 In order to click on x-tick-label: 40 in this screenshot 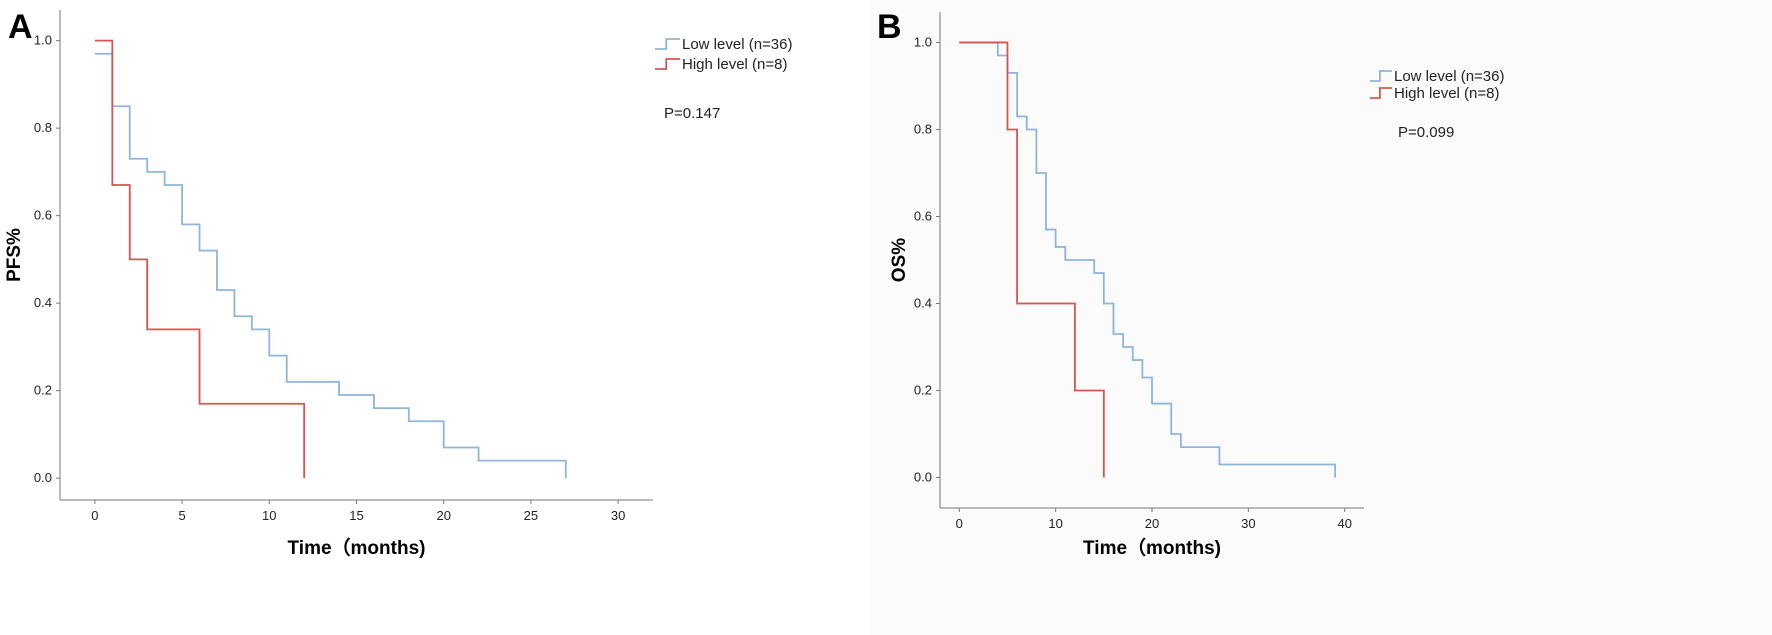, I will do `click(1344, 523)`.